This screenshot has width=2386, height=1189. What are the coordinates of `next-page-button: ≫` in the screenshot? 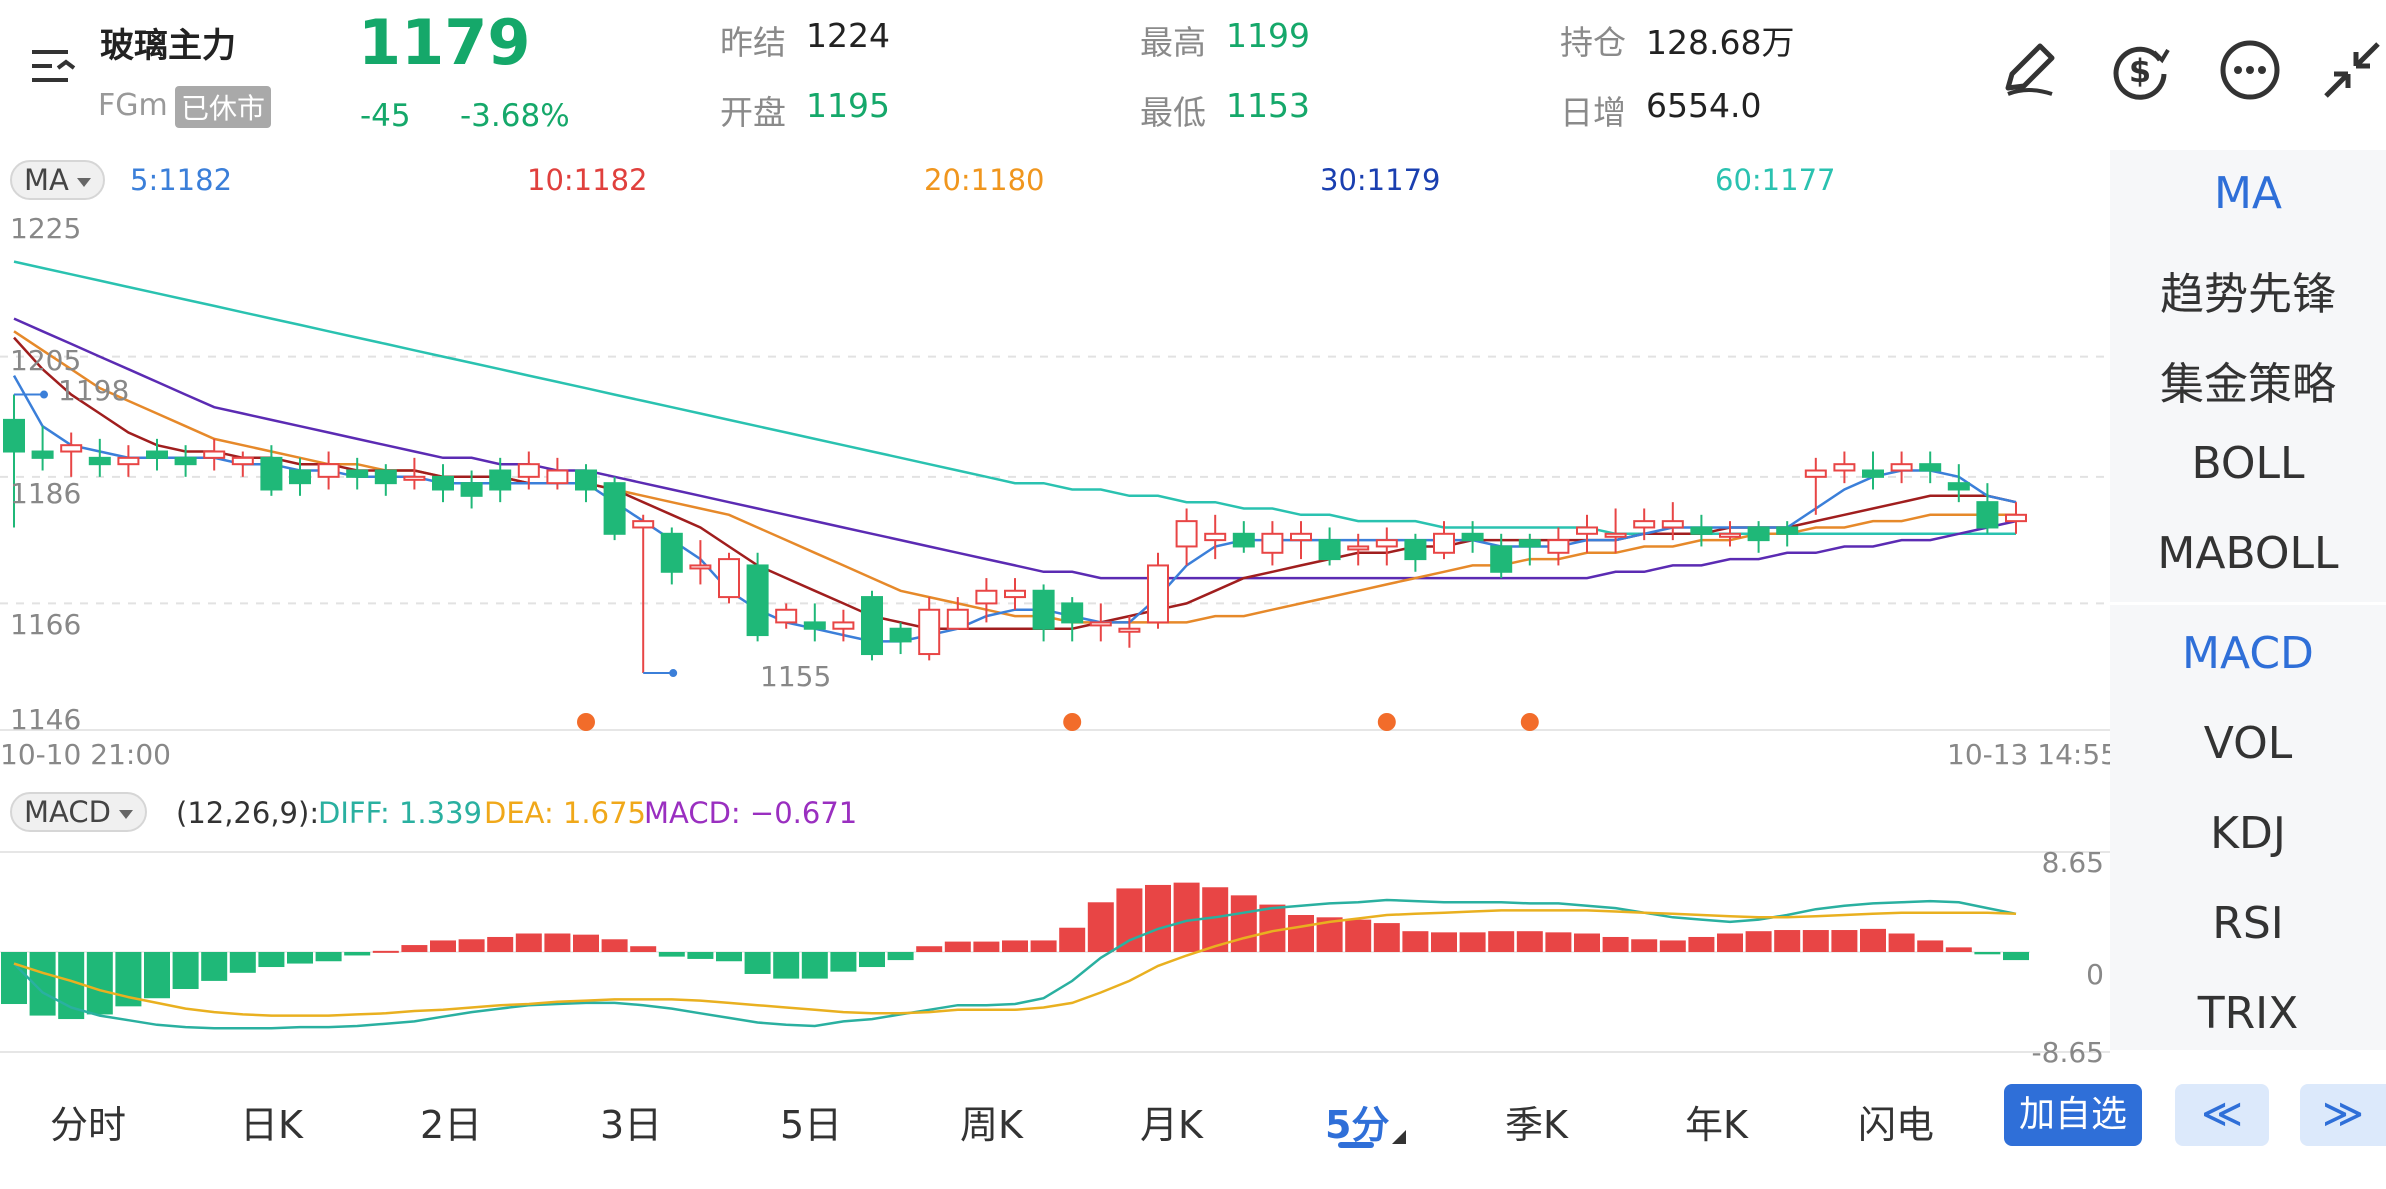 It's located at (2343, 1115).